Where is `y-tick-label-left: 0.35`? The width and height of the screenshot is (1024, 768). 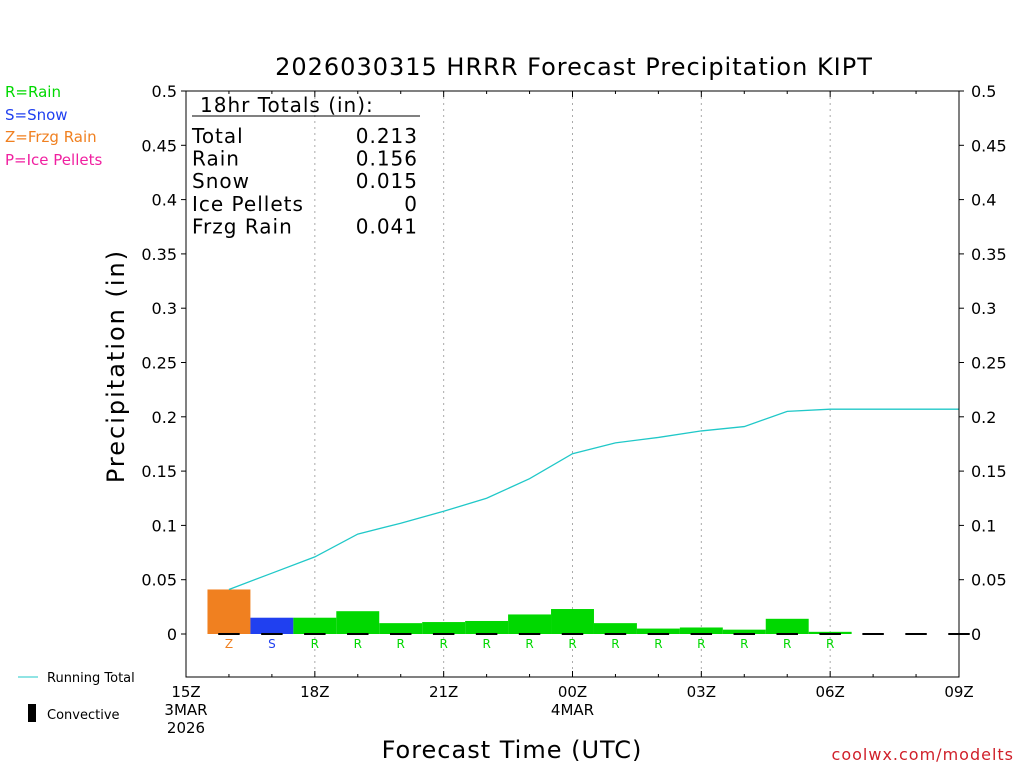 y-tick-label-left: 0.35 is located at coordinates (159, 254).